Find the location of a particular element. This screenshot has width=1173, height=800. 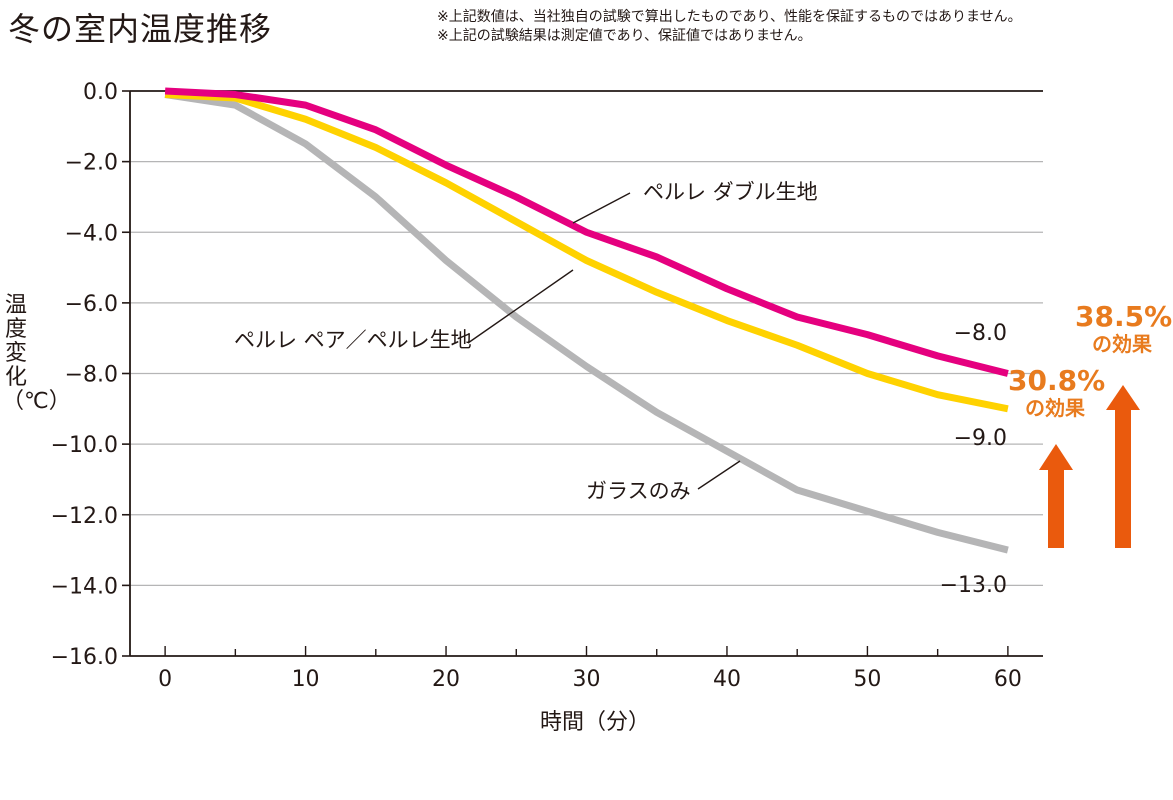

end-label-double: −8.0 is located at coordinates (980, 333).